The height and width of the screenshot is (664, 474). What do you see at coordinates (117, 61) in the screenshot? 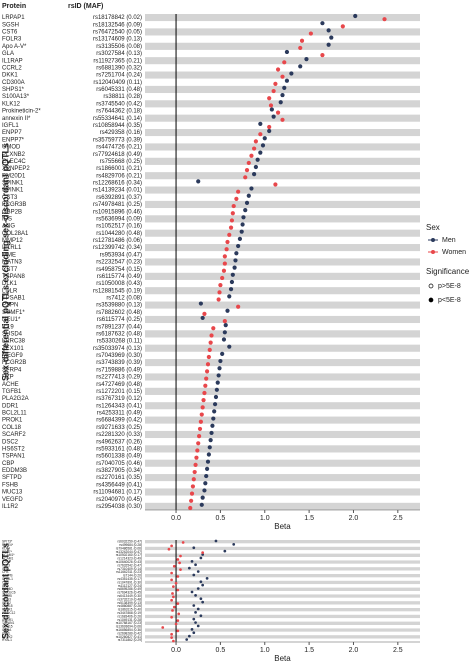
I see `rsid-label: rs11927365 (0.21)` at bounding box center [117, 61].